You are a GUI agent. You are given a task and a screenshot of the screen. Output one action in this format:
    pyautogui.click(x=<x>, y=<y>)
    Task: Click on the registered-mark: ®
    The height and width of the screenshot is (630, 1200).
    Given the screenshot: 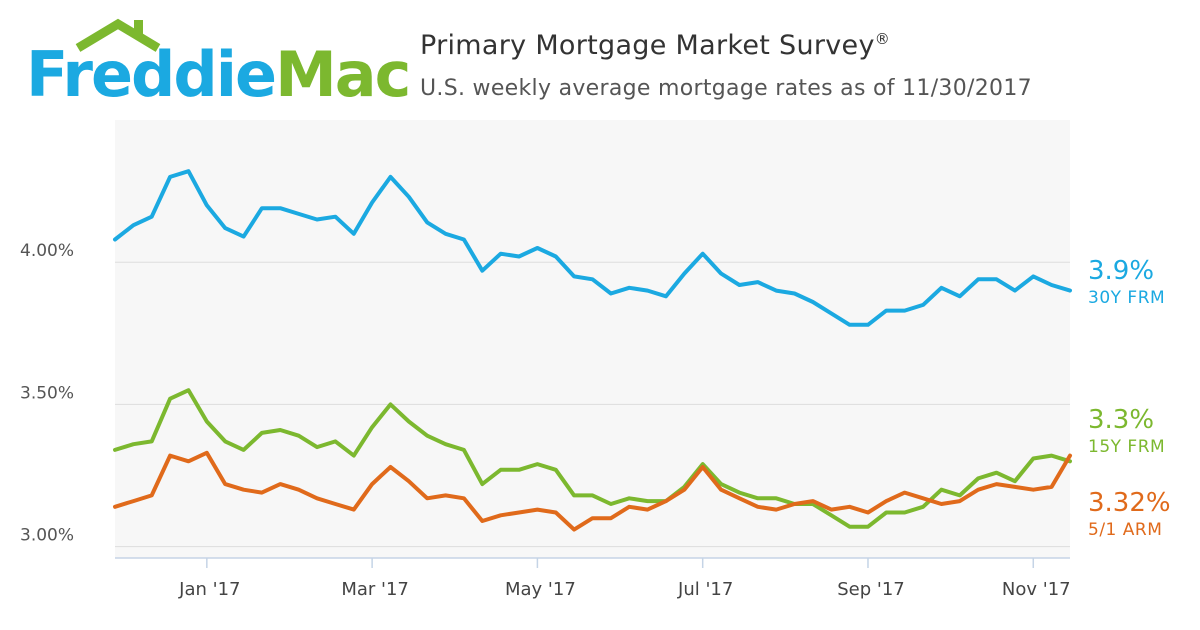 What is the action you would take?
    pyautogui.click(x=882, y=39)
    